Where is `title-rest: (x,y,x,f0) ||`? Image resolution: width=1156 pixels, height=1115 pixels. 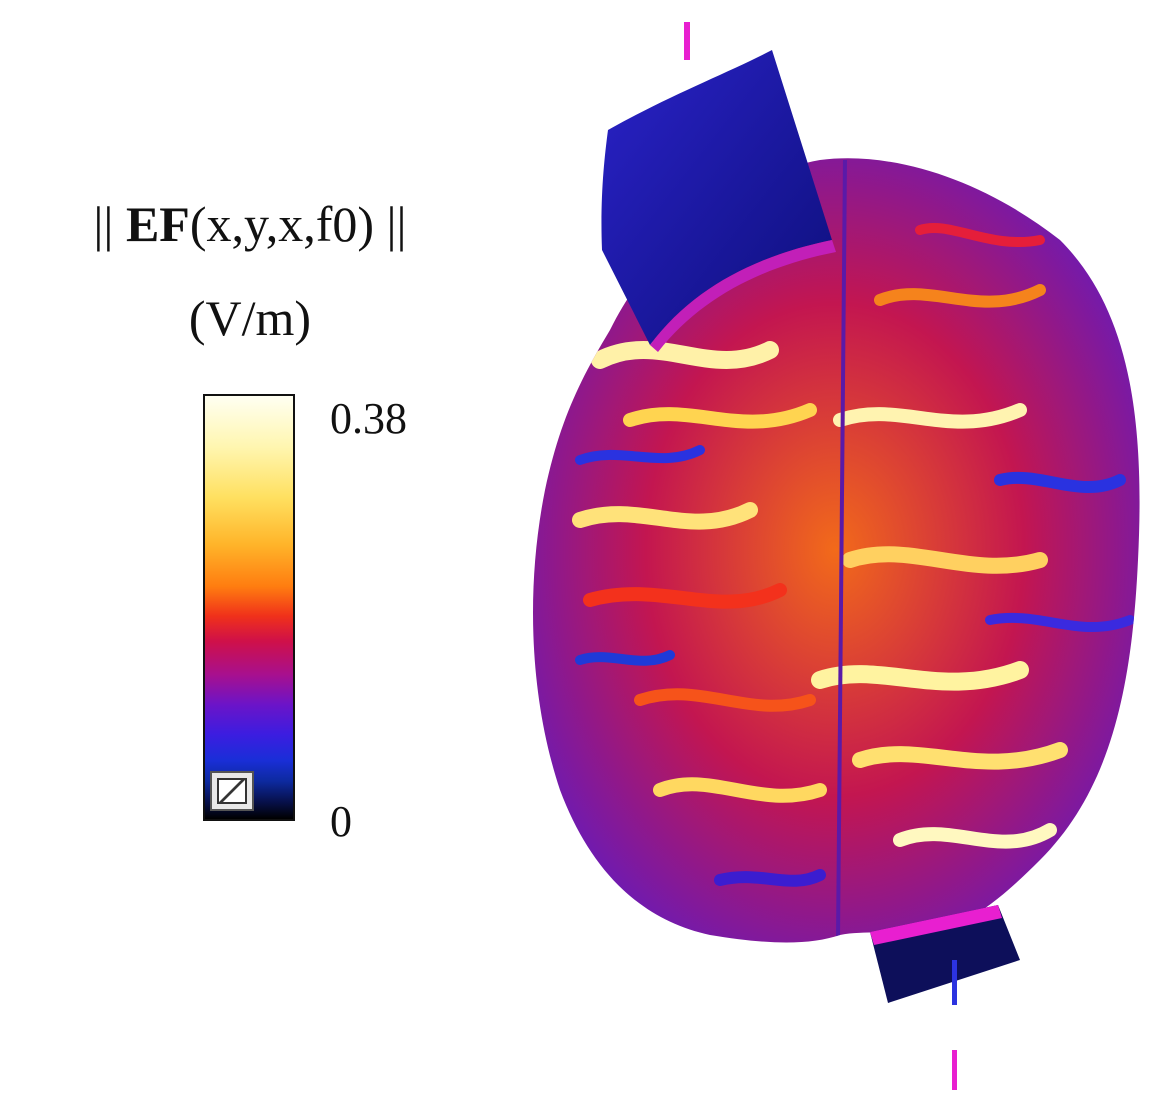
title-rest: (x,y,x,f0) || is located at coordinates (298, 224).